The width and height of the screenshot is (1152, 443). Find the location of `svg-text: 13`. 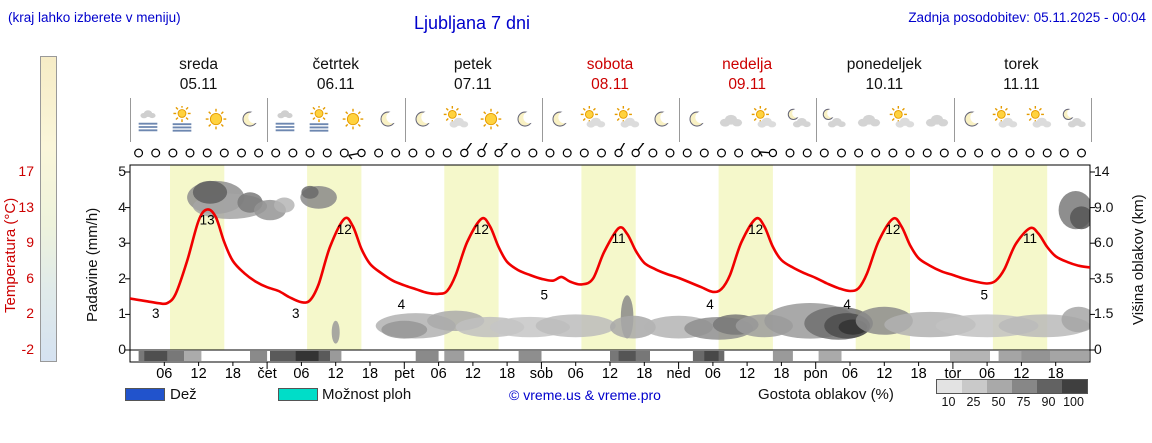

svg-text: 13 is located at coordinates (207, 220).